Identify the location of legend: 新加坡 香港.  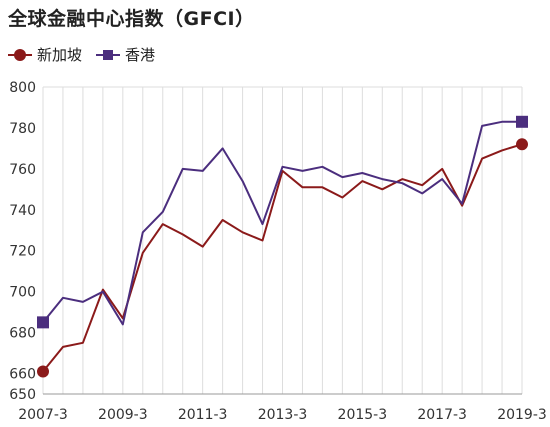
(88, 54).